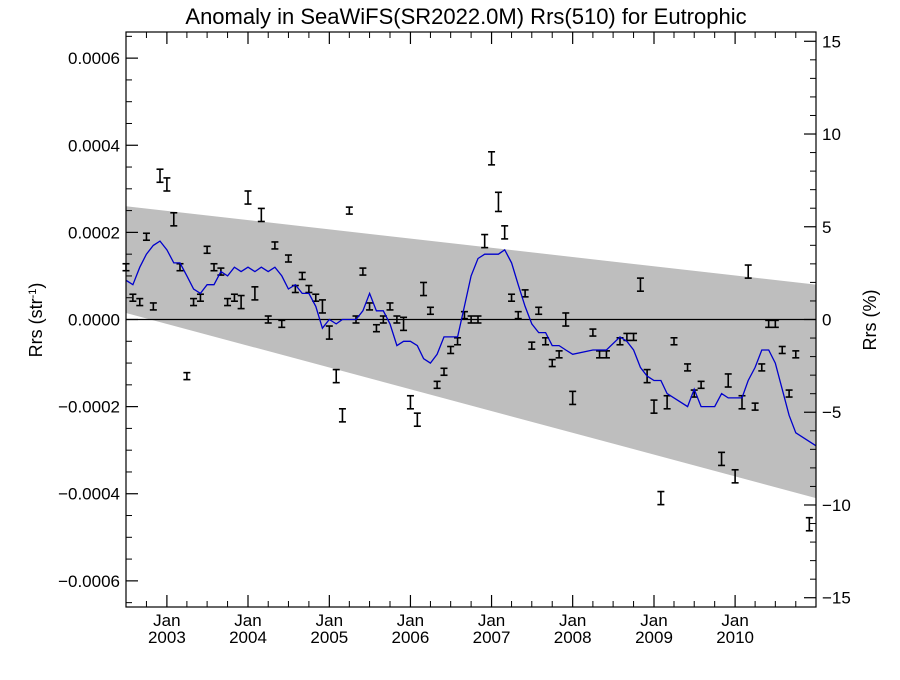  Describe the element at coordinates (826, 227) in the screenshot. I see `y-right-tick-label: 5` at that location.